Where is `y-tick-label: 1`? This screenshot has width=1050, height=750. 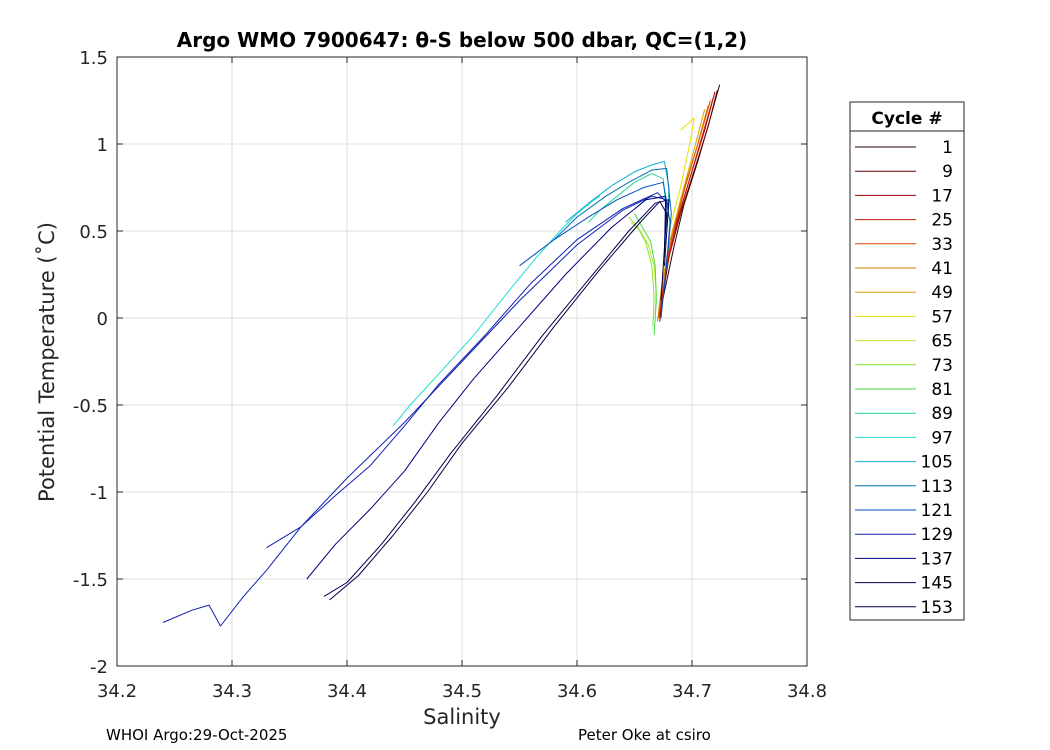 y-tick-label: 1 is located at coordinates (102, 145).